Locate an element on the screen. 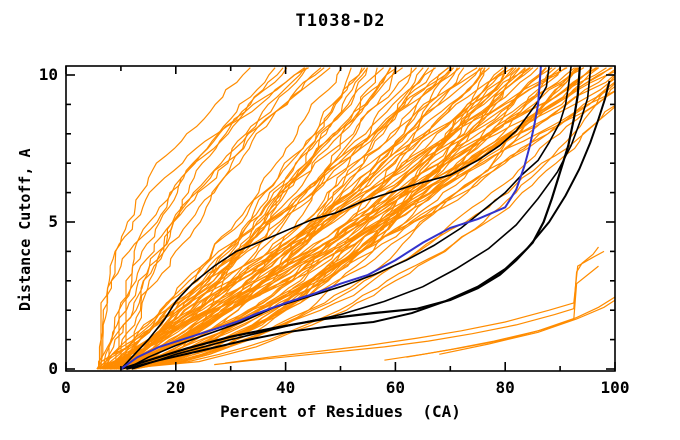 Image resolution: width=680 pixels, height=440 pixels. y-tick-label: 10 is located at coordinates (48, 74).